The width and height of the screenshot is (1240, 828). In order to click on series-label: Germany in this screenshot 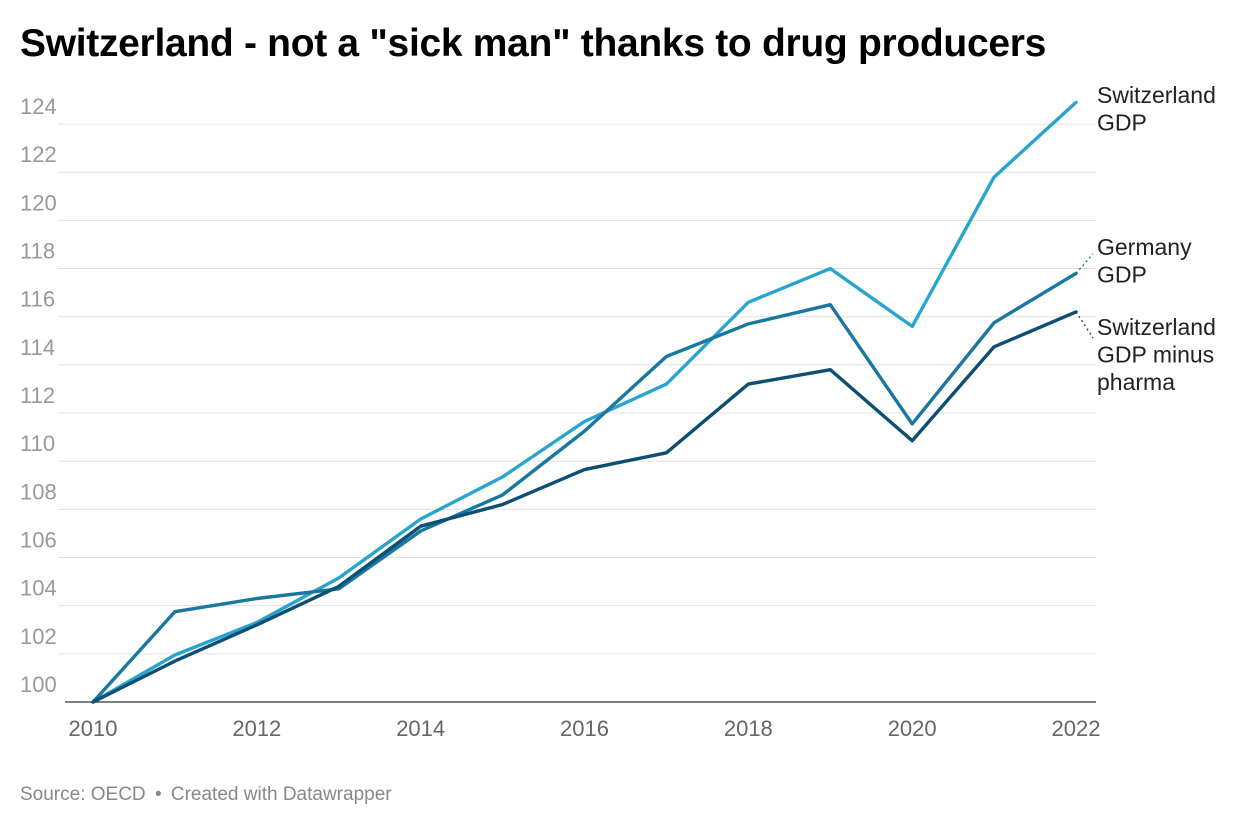, I will do `click(1144, 247)`.